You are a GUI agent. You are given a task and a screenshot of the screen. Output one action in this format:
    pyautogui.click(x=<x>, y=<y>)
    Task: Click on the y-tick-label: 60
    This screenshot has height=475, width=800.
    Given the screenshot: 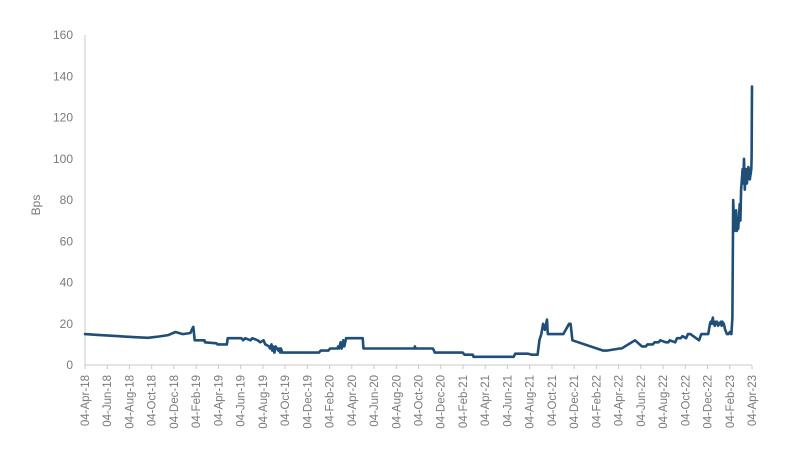 What is the action you would take?
    pyautogui.click(x=67, y=241)
    